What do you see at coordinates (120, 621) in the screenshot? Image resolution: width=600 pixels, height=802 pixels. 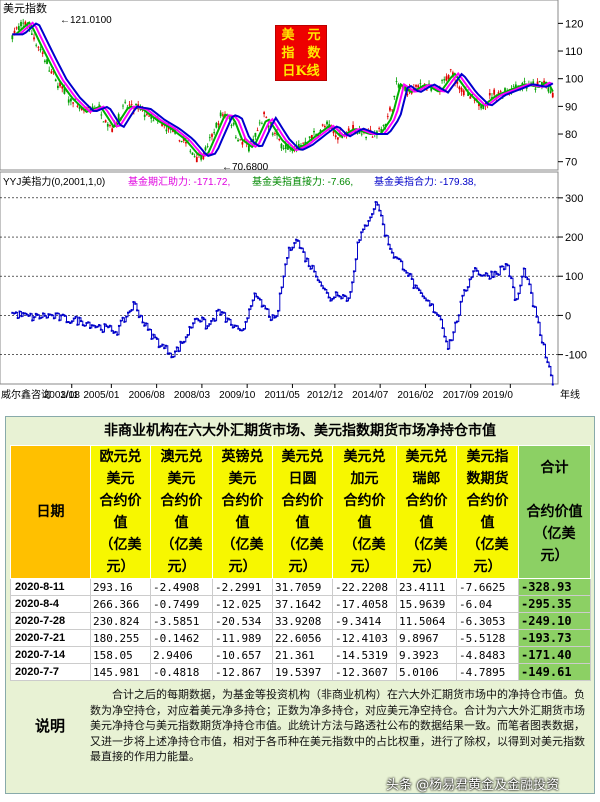 I see `value-cell: 230.824` at bounding box center [120, 621].